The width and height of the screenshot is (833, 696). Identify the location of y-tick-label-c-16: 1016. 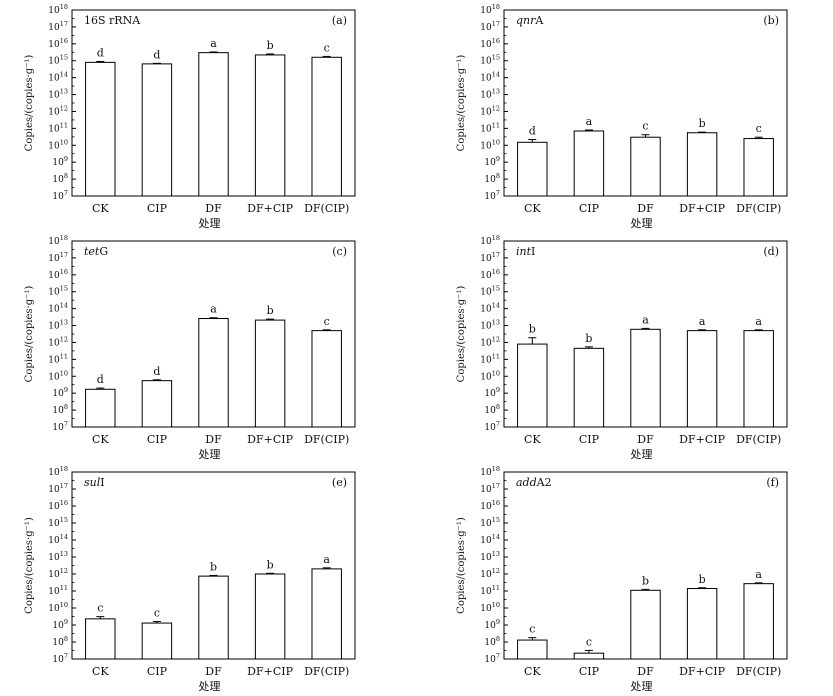
(58, 274).